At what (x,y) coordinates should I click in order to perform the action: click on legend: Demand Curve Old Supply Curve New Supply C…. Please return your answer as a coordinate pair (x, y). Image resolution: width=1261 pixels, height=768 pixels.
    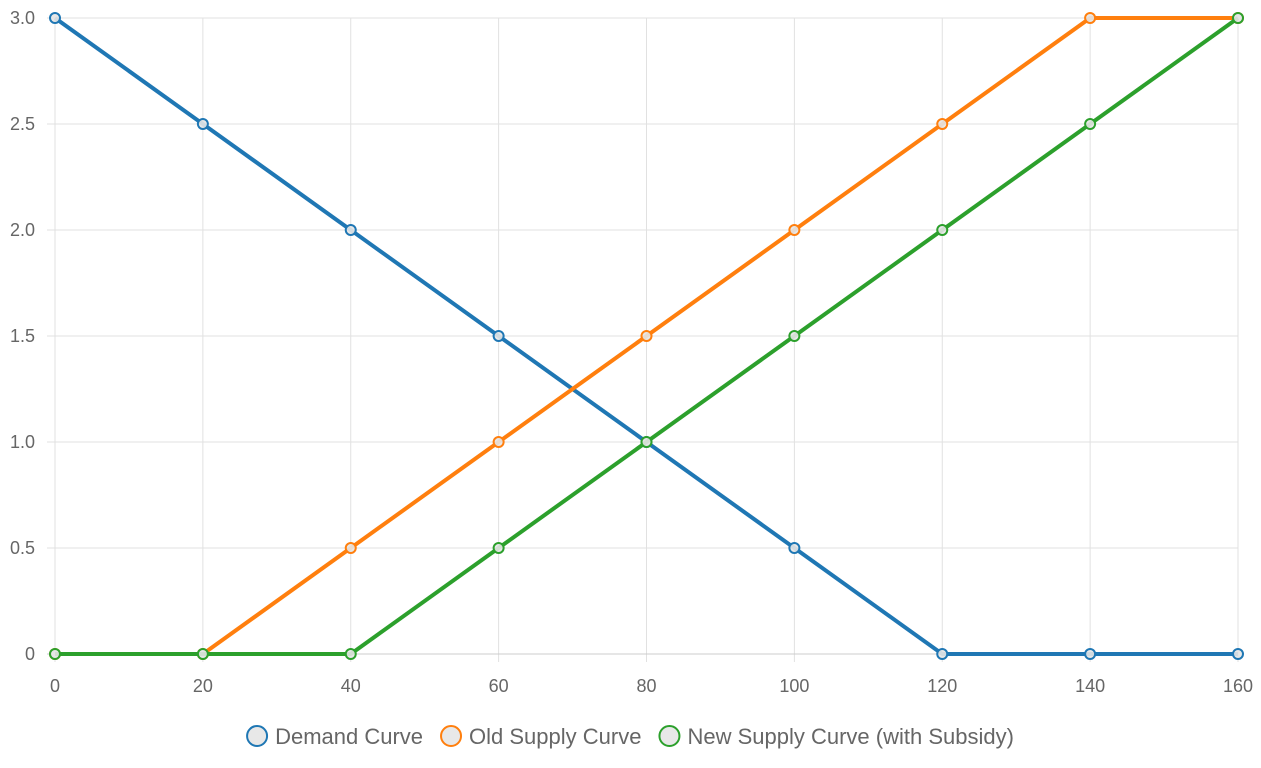
    Looking at the image, I should click on (630, 736).